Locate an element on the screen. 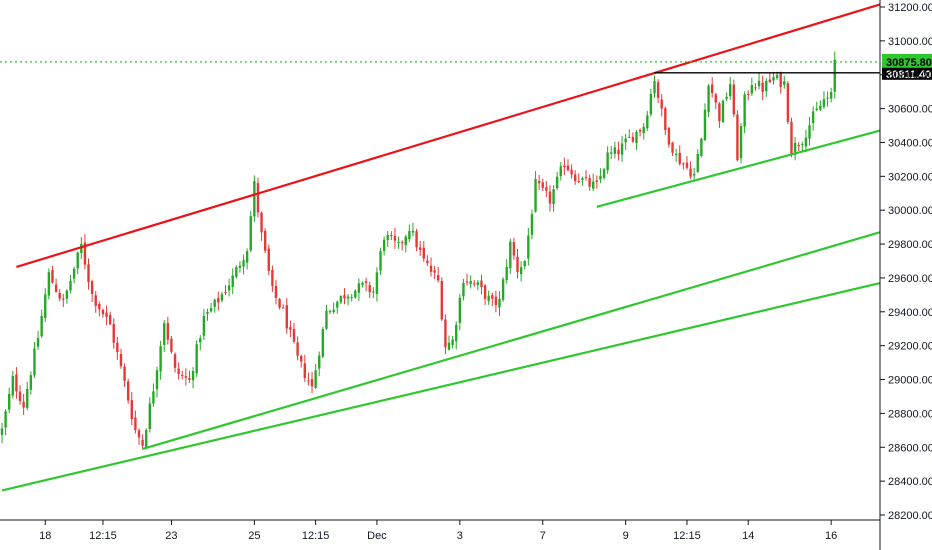 This screenshot has height=550, width=932. x-tick-label: 3 is located at coordinates (460, 536).